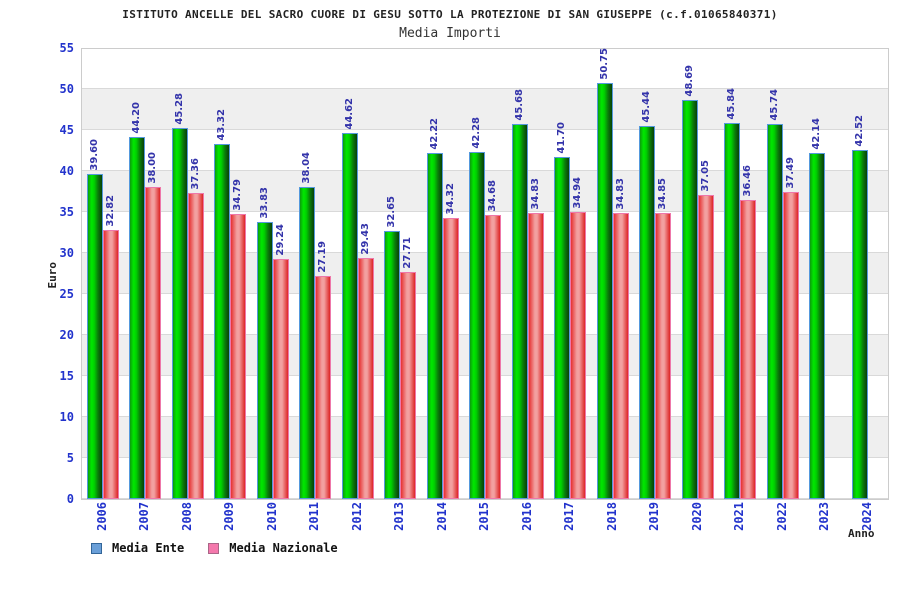  What do you see at coordinates (283, 548) in the screenshot?
I see `legend-label-media-nazionale: Media Nazionale` at bounding box center [283, 548].